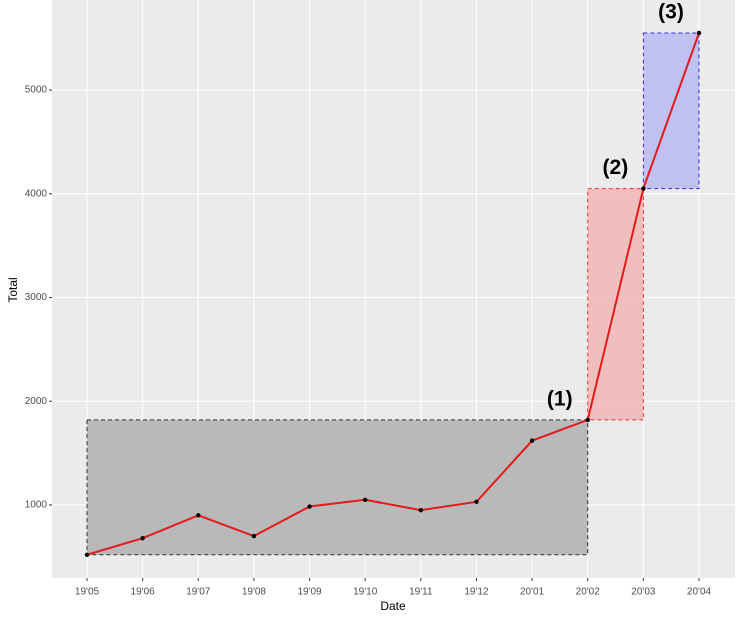  I want to click on x-tick-label: 20'01, so click(532, 592).